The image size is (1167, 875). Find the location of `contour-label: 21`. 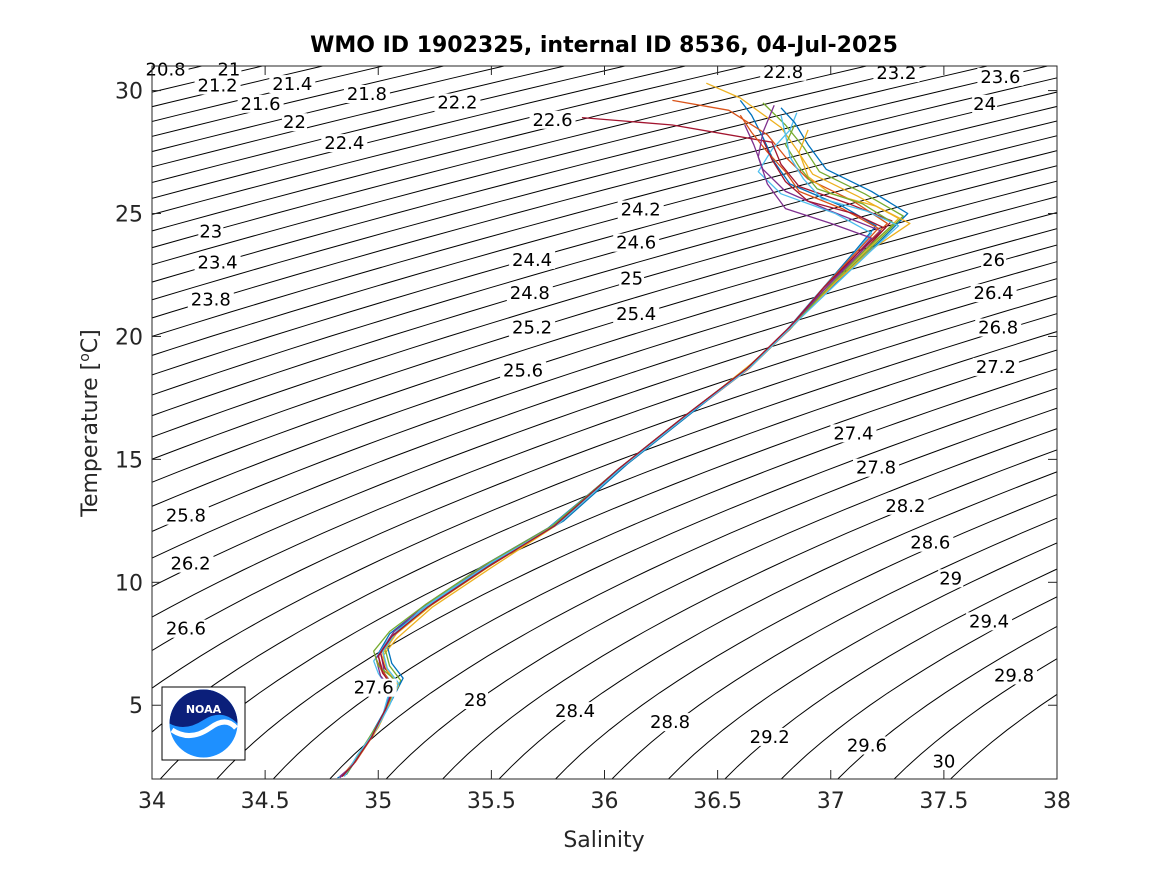

contour-label: 21 is located at coordinates (228, 69).